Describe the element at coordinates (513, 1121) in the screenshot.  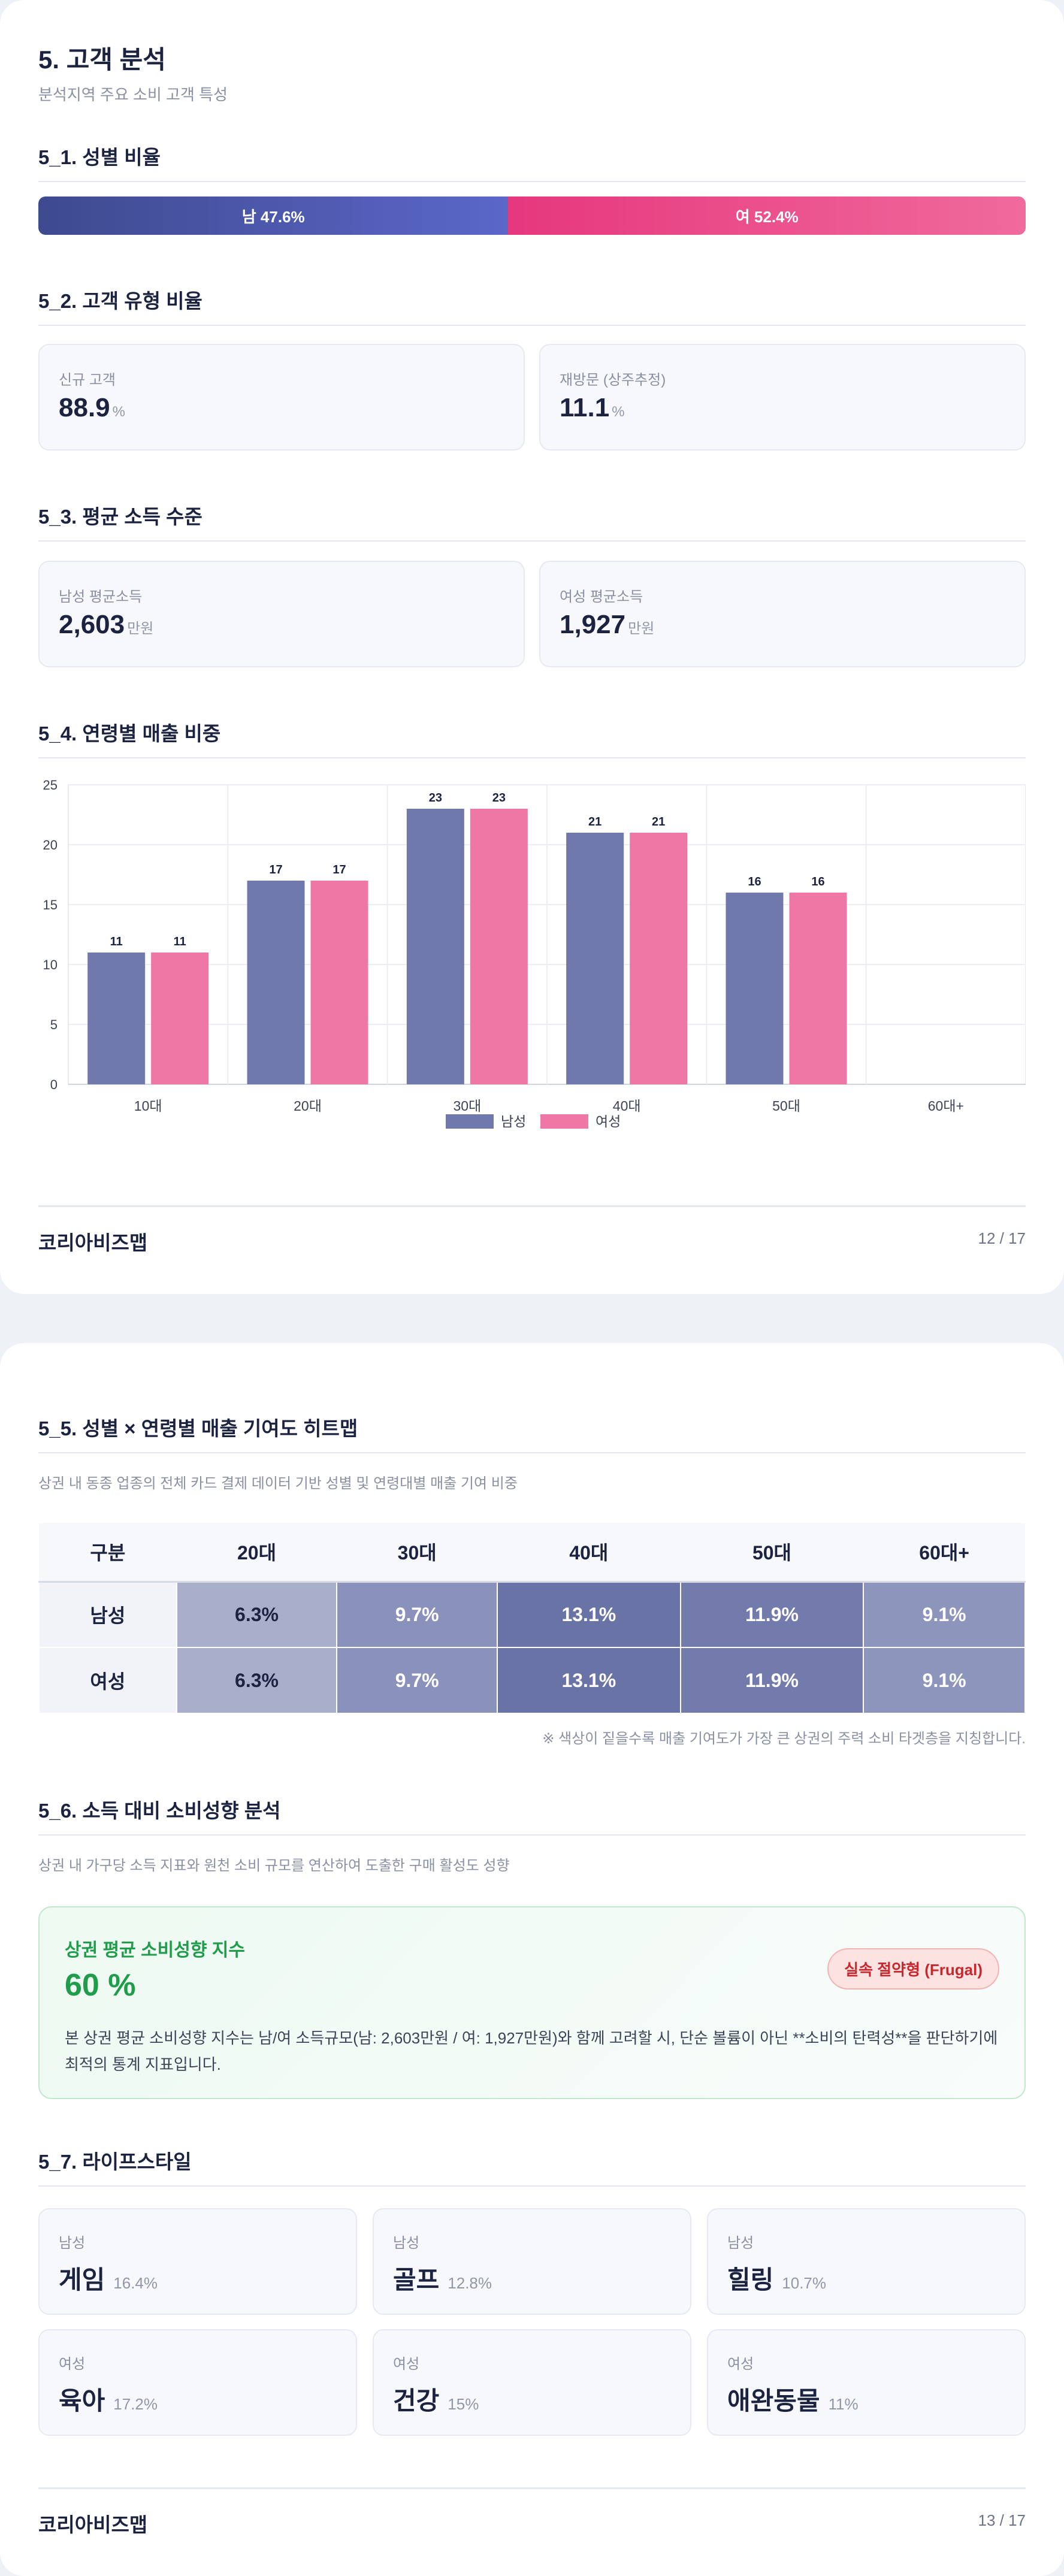
I see `legend-label: 남성` at that location.